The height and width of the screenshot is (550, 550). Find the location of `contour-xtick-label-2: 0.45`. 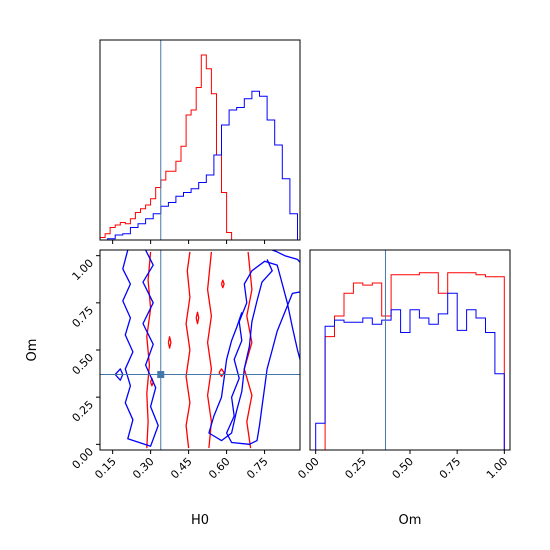

contour-xtick-label-2: 0.45 is located at coordinates (181, 468).